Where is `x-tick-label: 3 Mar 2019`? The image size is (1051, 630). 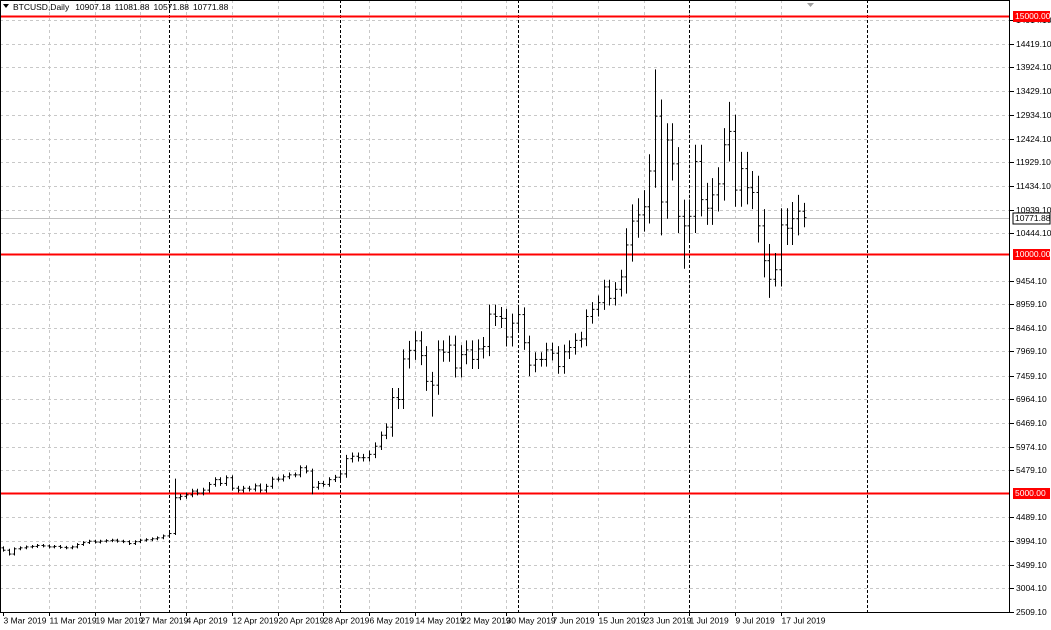 x-tick-label: 3 Mar 2019 is located at coordinates (25, 620).